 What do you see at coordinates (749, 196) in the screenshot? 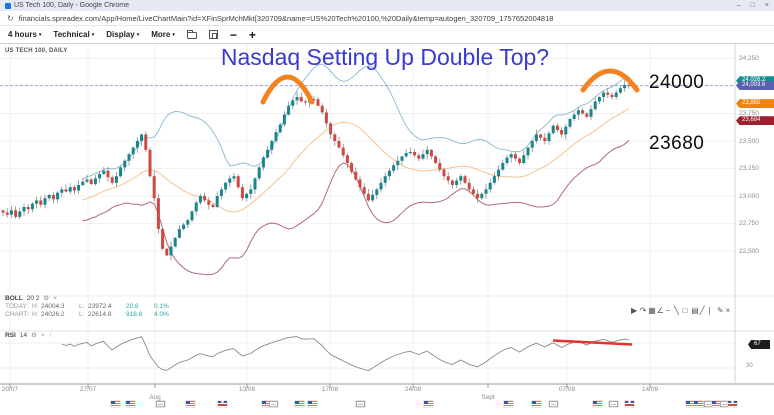
I see `price-axis-label: 23,000` at bounding box center [749, 196].